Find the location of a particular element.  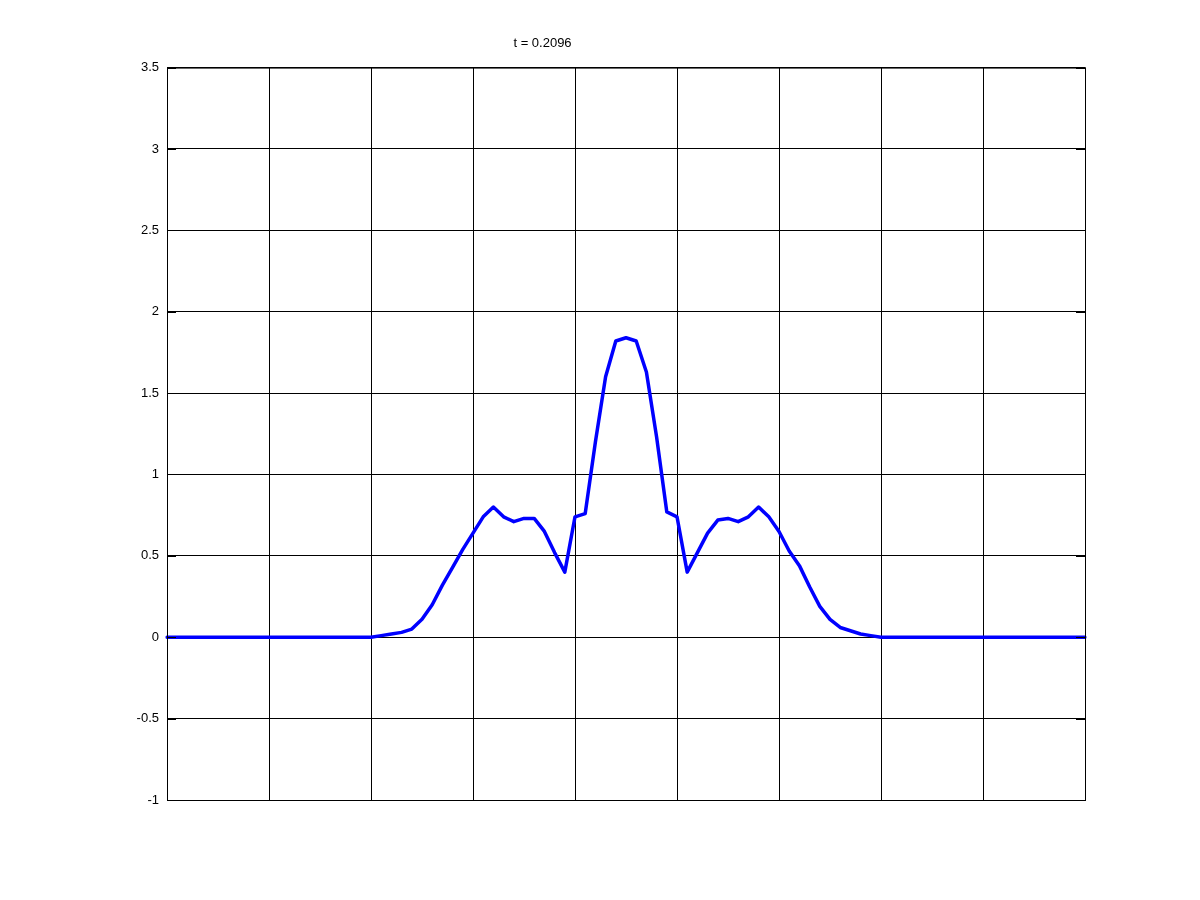

y-tick-label: 2.5 is located at coordinates (149, 229).